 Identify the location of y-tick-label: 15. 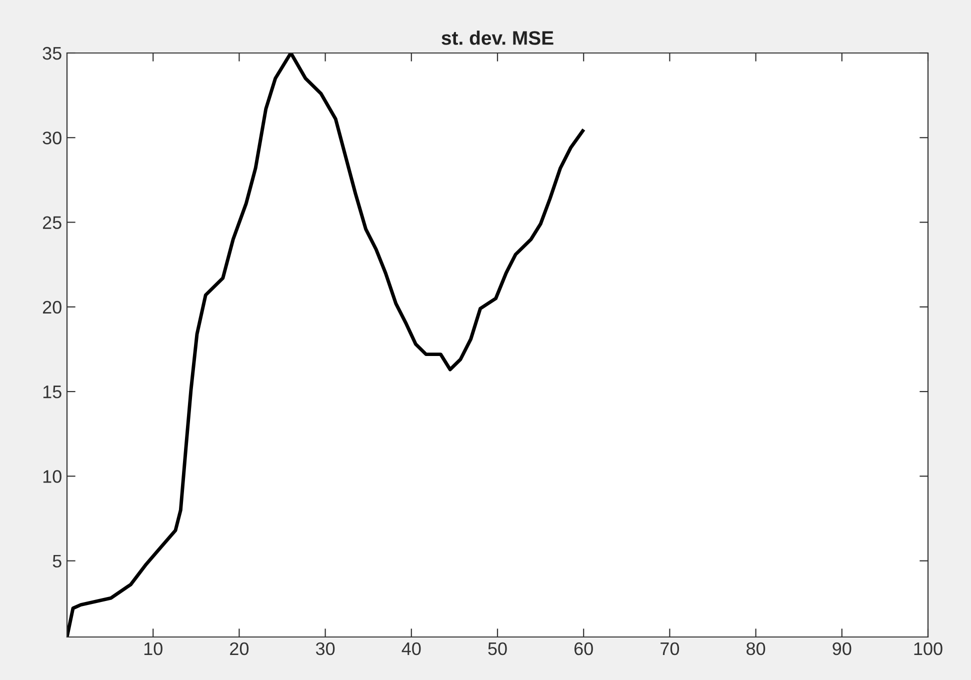
(52, 392).